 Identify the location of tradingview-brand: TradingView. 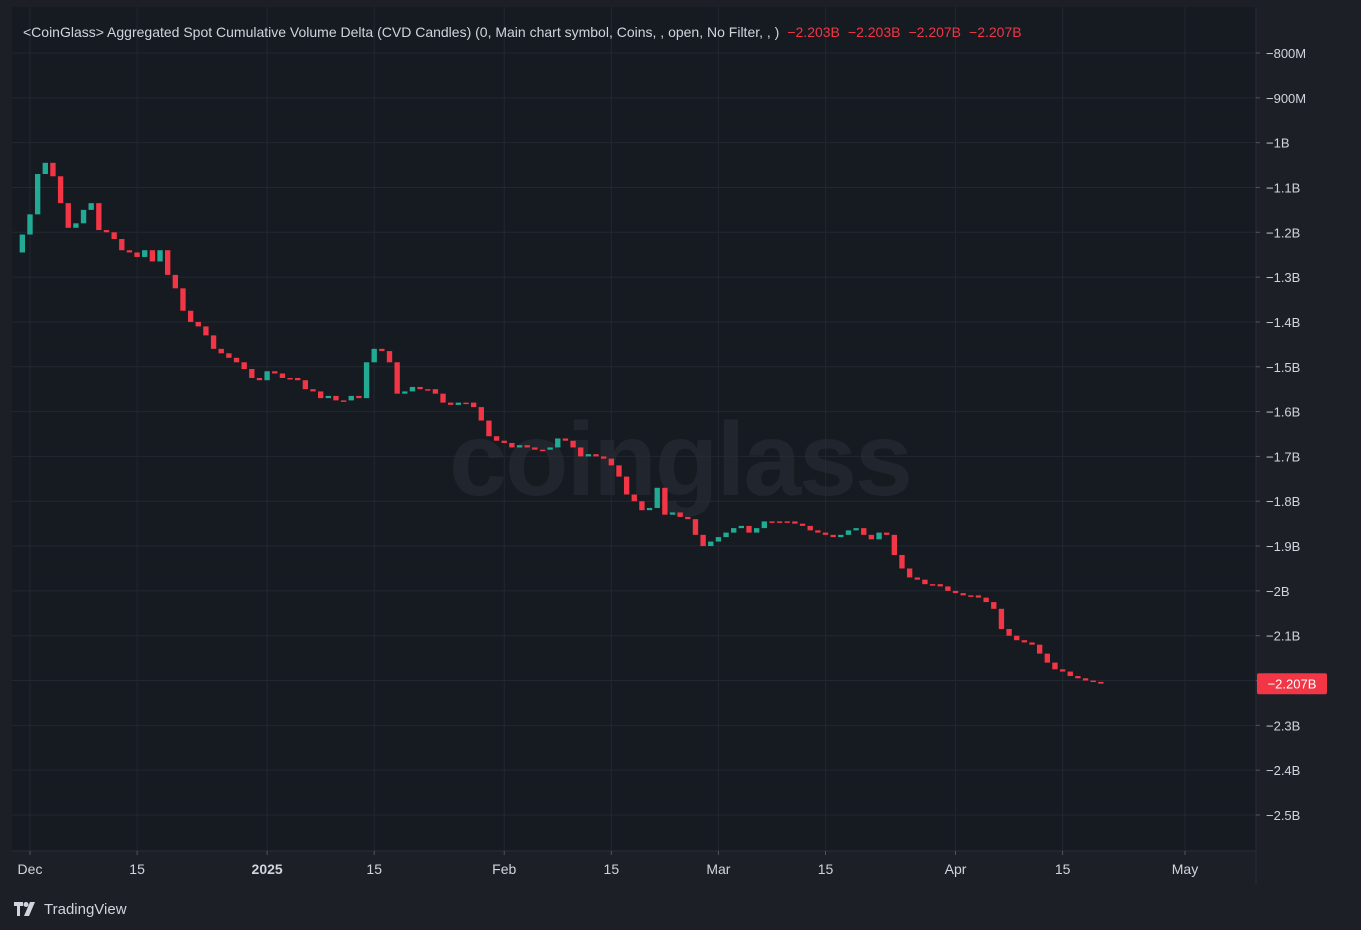
(70, 909).